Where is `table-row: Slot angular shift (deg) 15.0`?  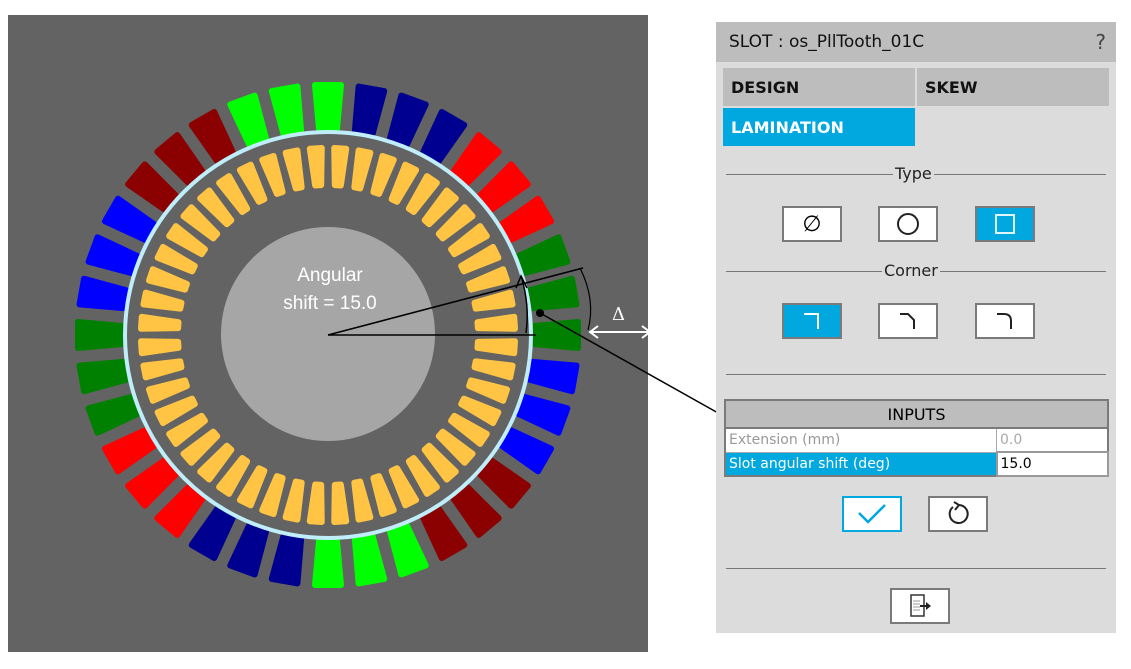
table-row: Slot angular shift (deg) 15.0 is located at coordinates (916, 464).